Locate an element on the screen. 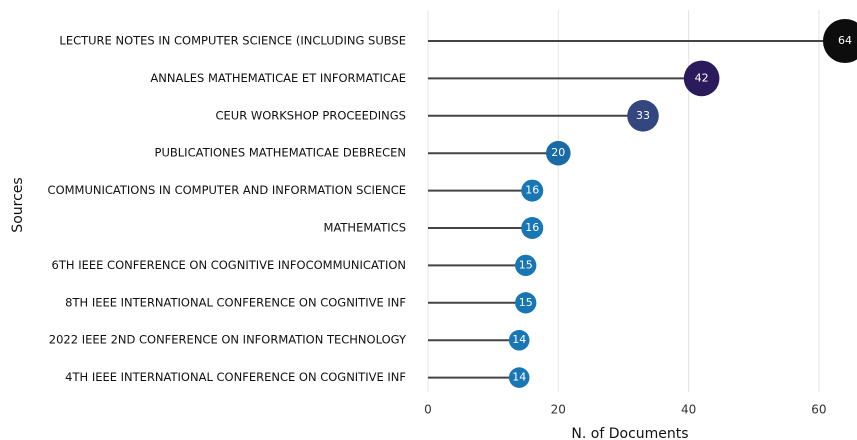 The width and height of the screenshot is (857, 440). y-tick-label: CEUR WORKSHOP PROCEEDINGS is located at coordinates (310, 115).